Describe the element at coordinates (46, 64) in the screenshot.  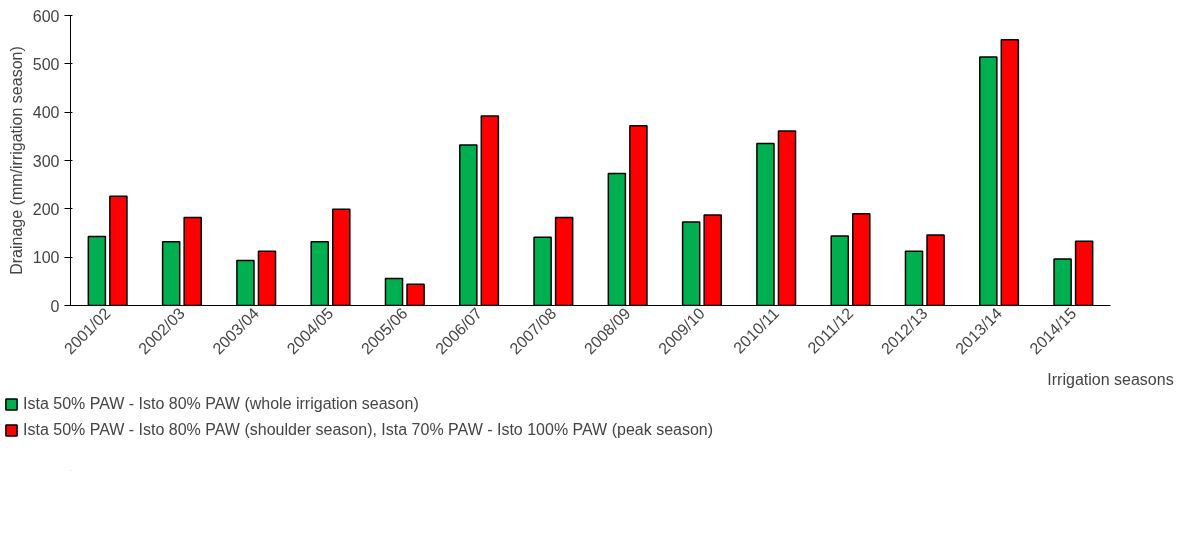
I see `y-tick-label: 500` at that location.